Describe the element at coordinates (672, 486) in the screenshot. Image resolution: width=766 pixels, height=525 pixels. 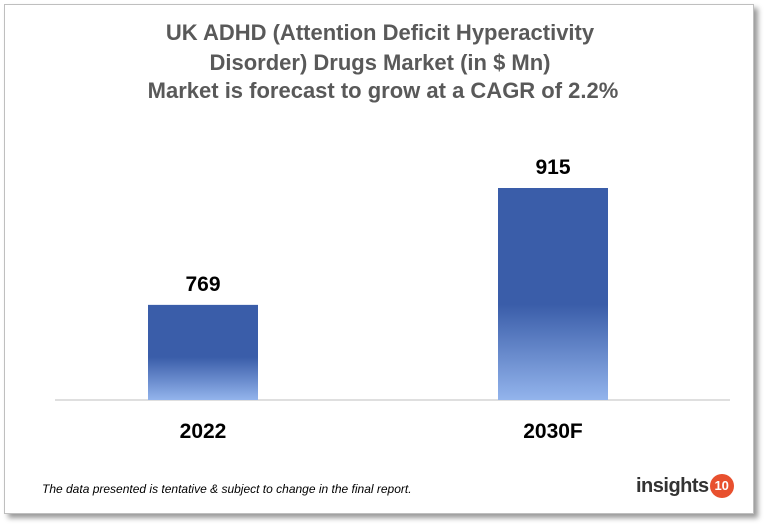
I see `logo-text: insights` at that location.